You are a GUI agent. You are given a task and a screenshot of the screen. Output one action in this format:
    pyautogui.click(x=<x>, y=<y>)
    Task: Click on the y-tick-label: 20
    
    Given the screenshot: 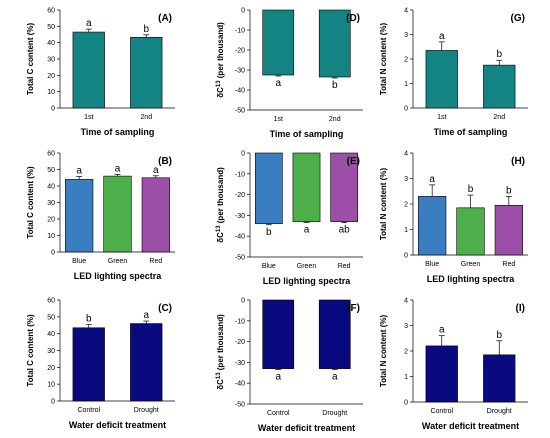 What is the action you would take?
    pyautogui.click(x=51, y=76)
    